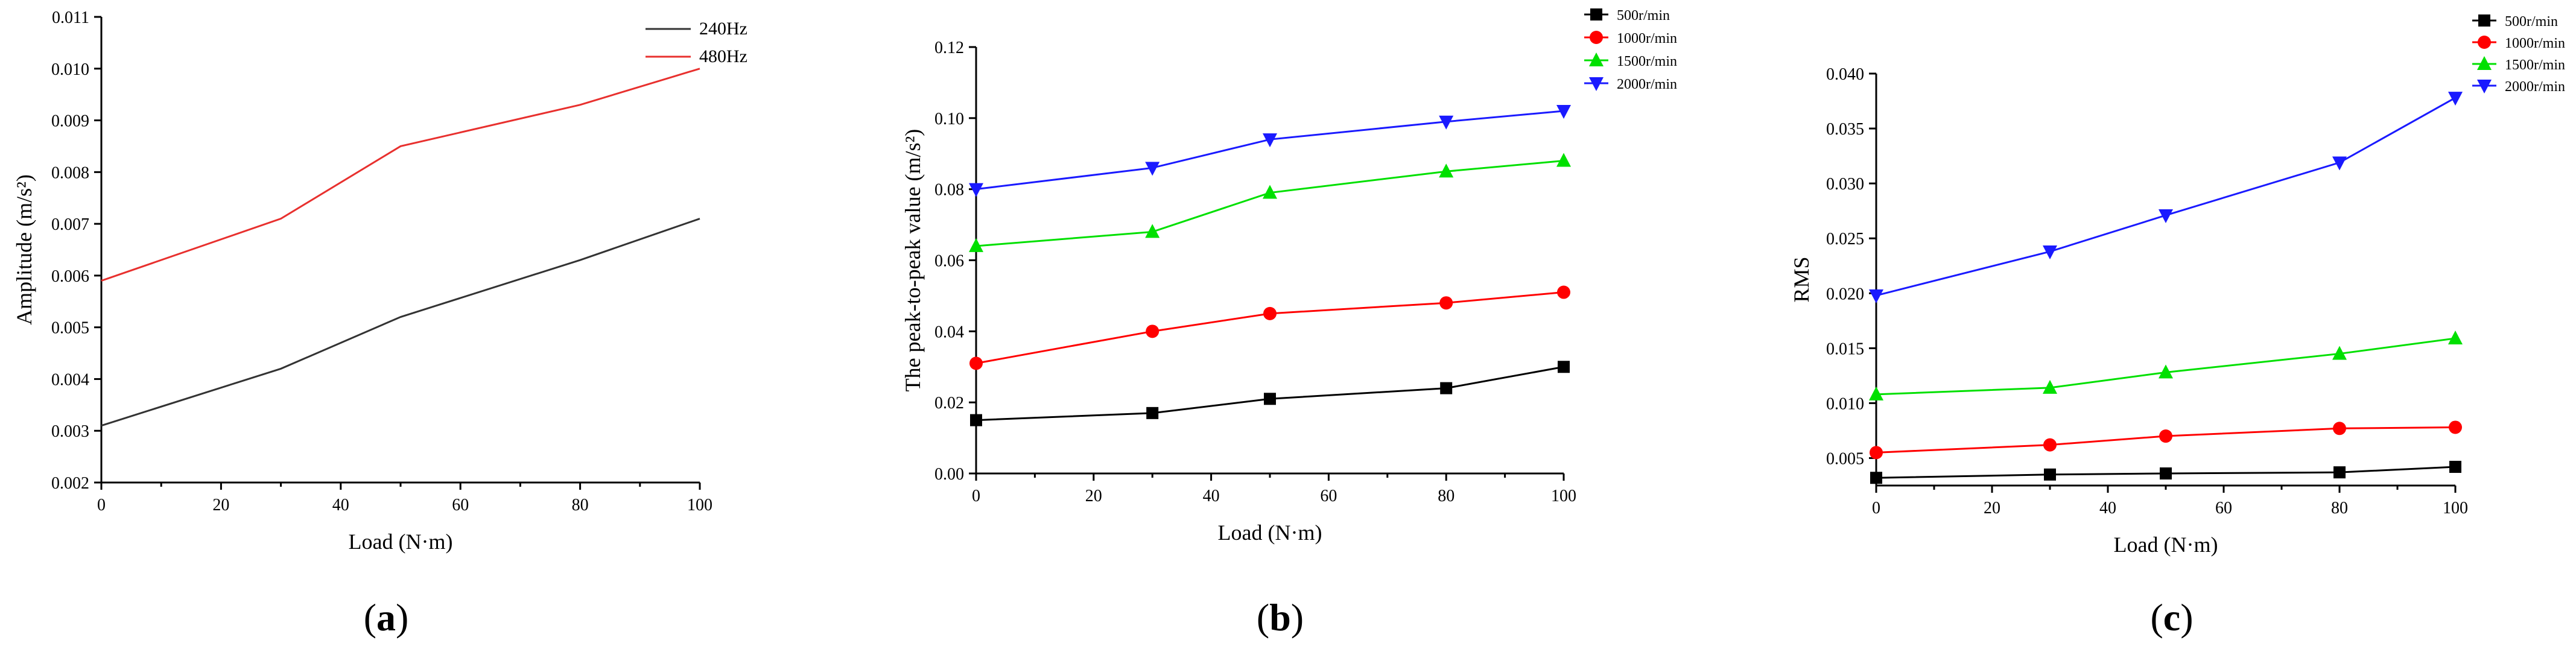  What do you see at coordinates (70, 224) in the screenshot?
I see `y-tick-label: 0.007` at bounding box center [70, 224].